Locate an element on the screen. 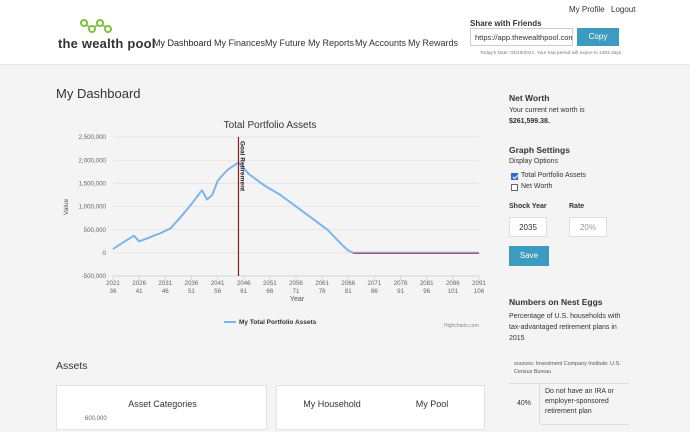 The height and width of the screenshot is (432, 690). series-line is located at coordinates (295, 207).